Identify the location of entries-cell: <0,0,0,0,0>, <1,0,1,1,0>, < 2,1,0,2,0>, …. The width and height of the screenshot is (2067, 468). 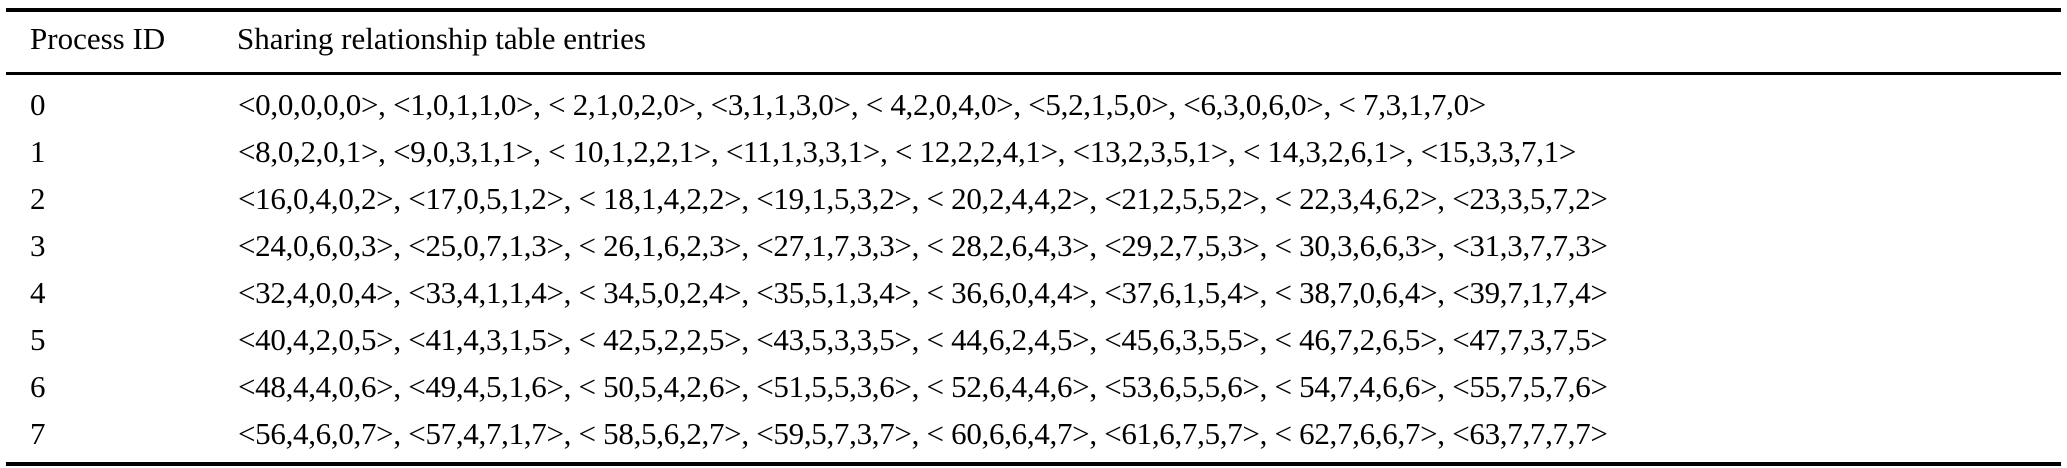
(862, 104).